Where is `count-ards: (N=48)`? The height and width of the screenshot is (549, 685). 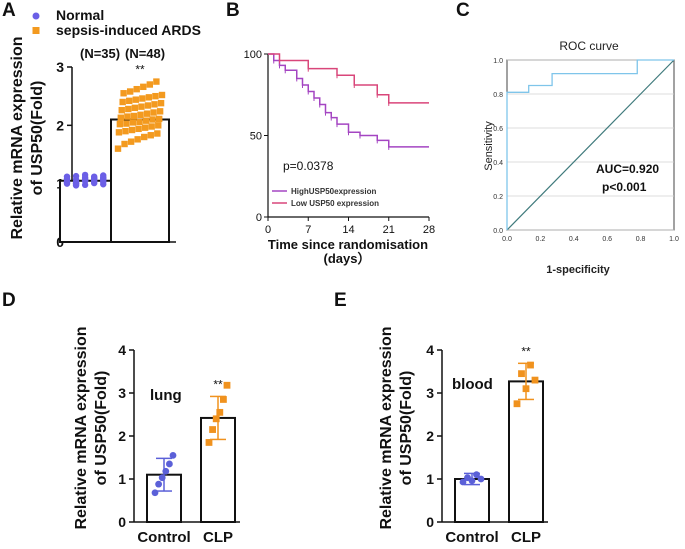
count-ards: (N=48) is located at coordinates (145, 53).